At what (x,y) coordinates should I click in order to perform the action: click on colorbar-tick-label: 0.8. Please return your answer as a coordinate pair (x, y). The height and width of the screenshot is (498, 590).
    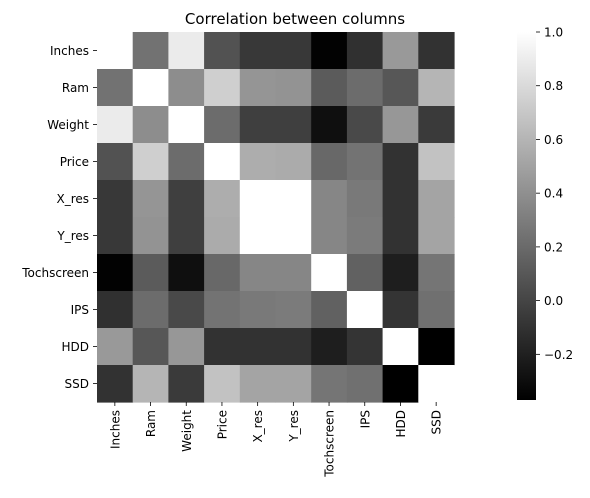
    Looking at the image, I should click on (553, 86).